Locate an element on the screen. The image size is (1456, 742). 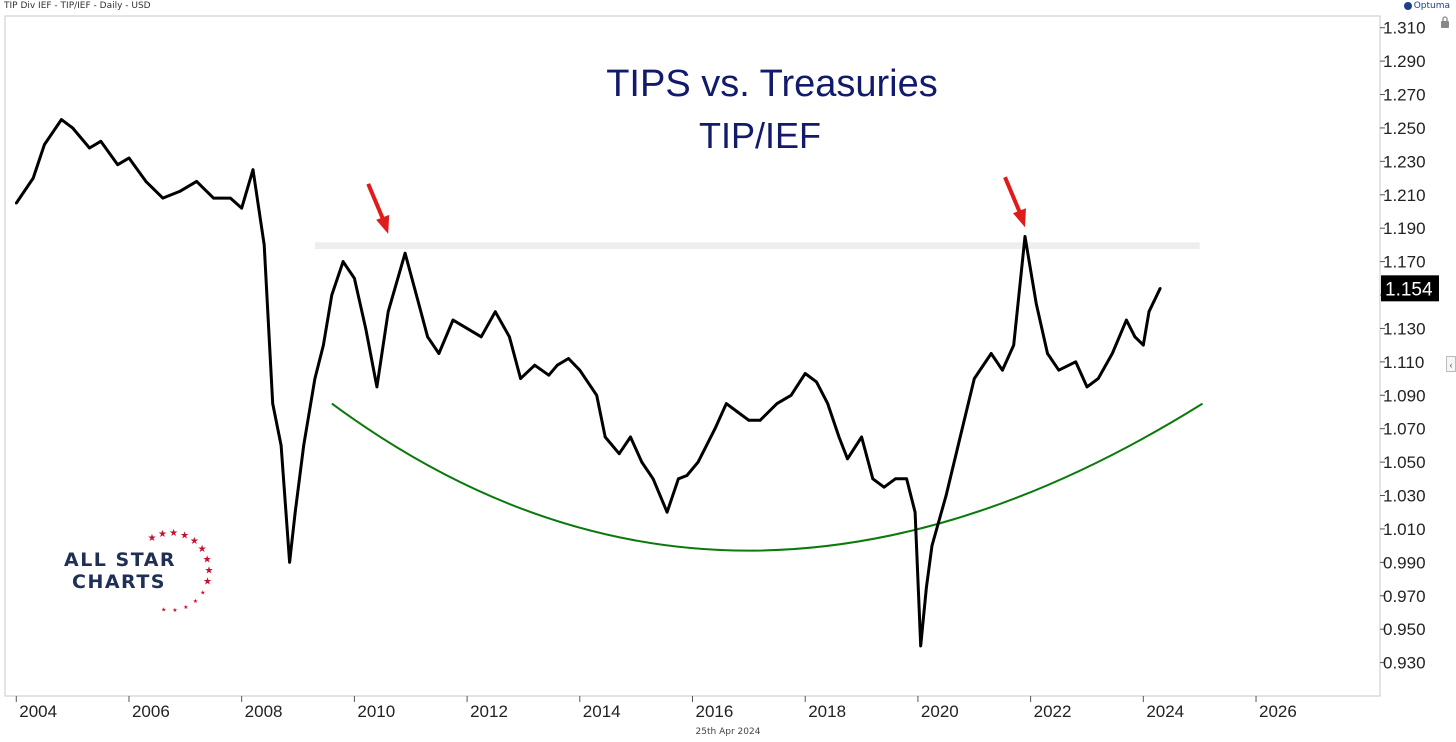
y-tick-label: 1.230 is located at coordinates (1404, 161).